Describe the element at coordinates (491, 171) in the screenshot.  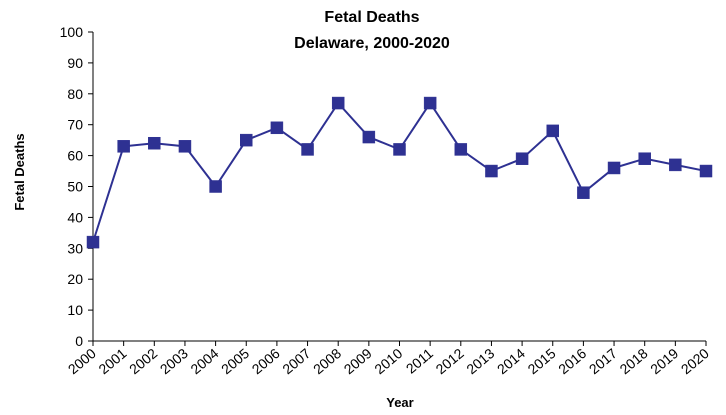
I see `data-point-2013` at that location.